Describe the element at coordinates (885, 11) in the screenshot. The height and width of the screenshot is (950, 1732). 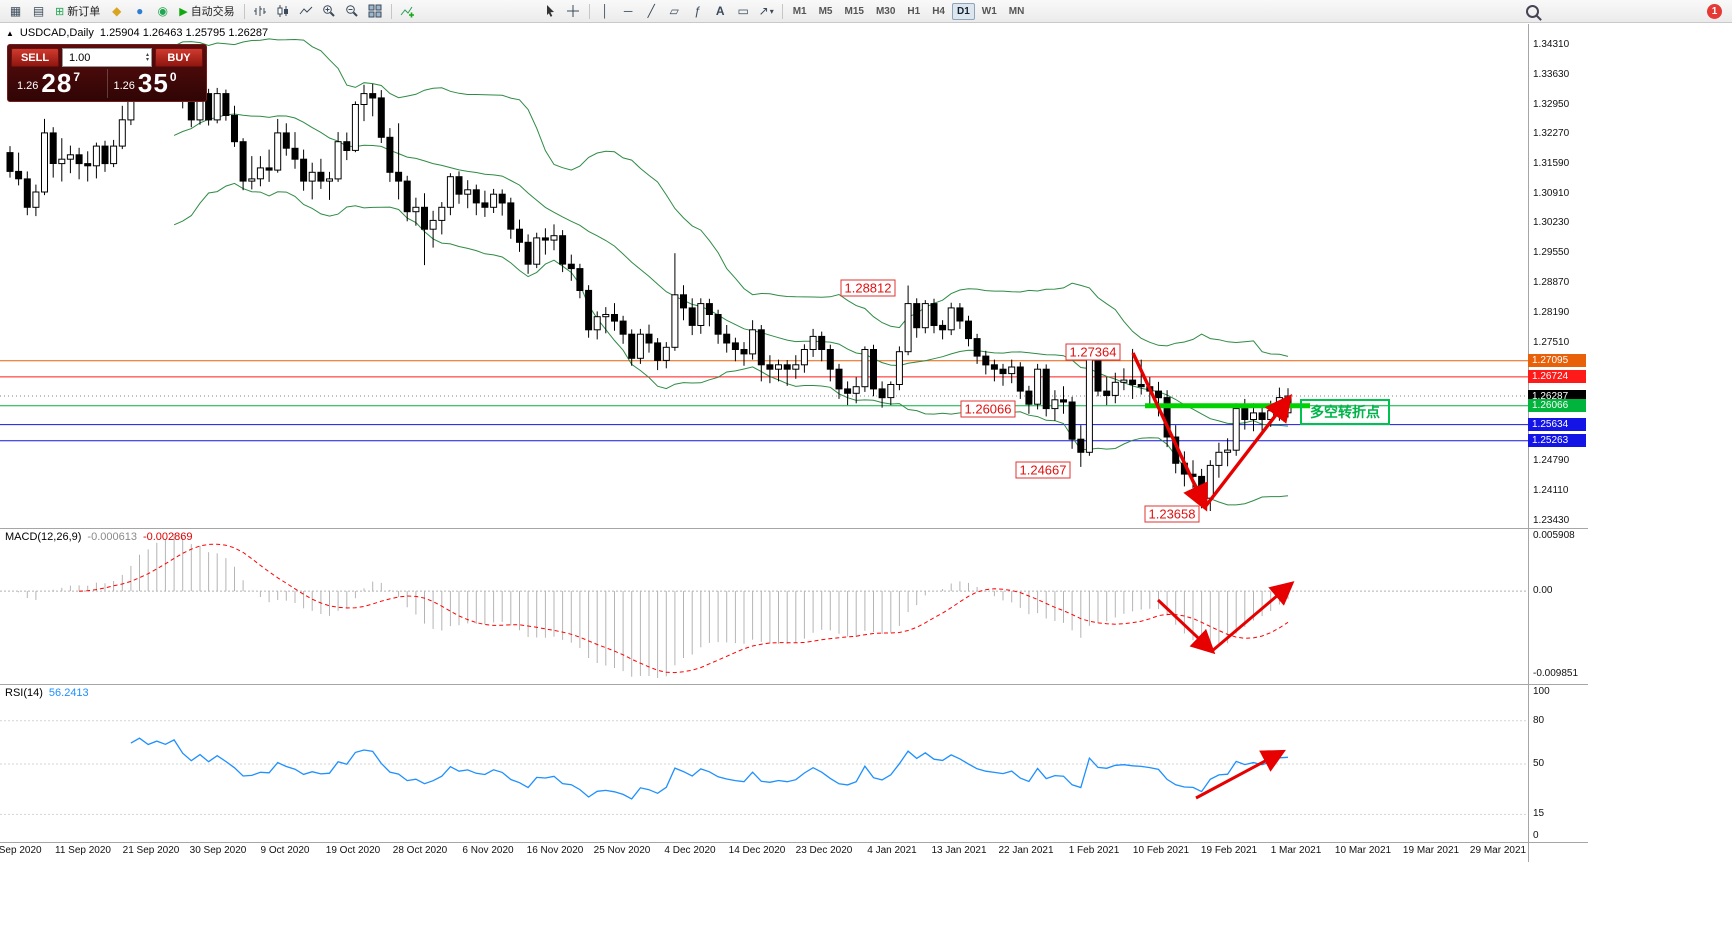
I see `tab-timeframe-m30: M30` at that location.